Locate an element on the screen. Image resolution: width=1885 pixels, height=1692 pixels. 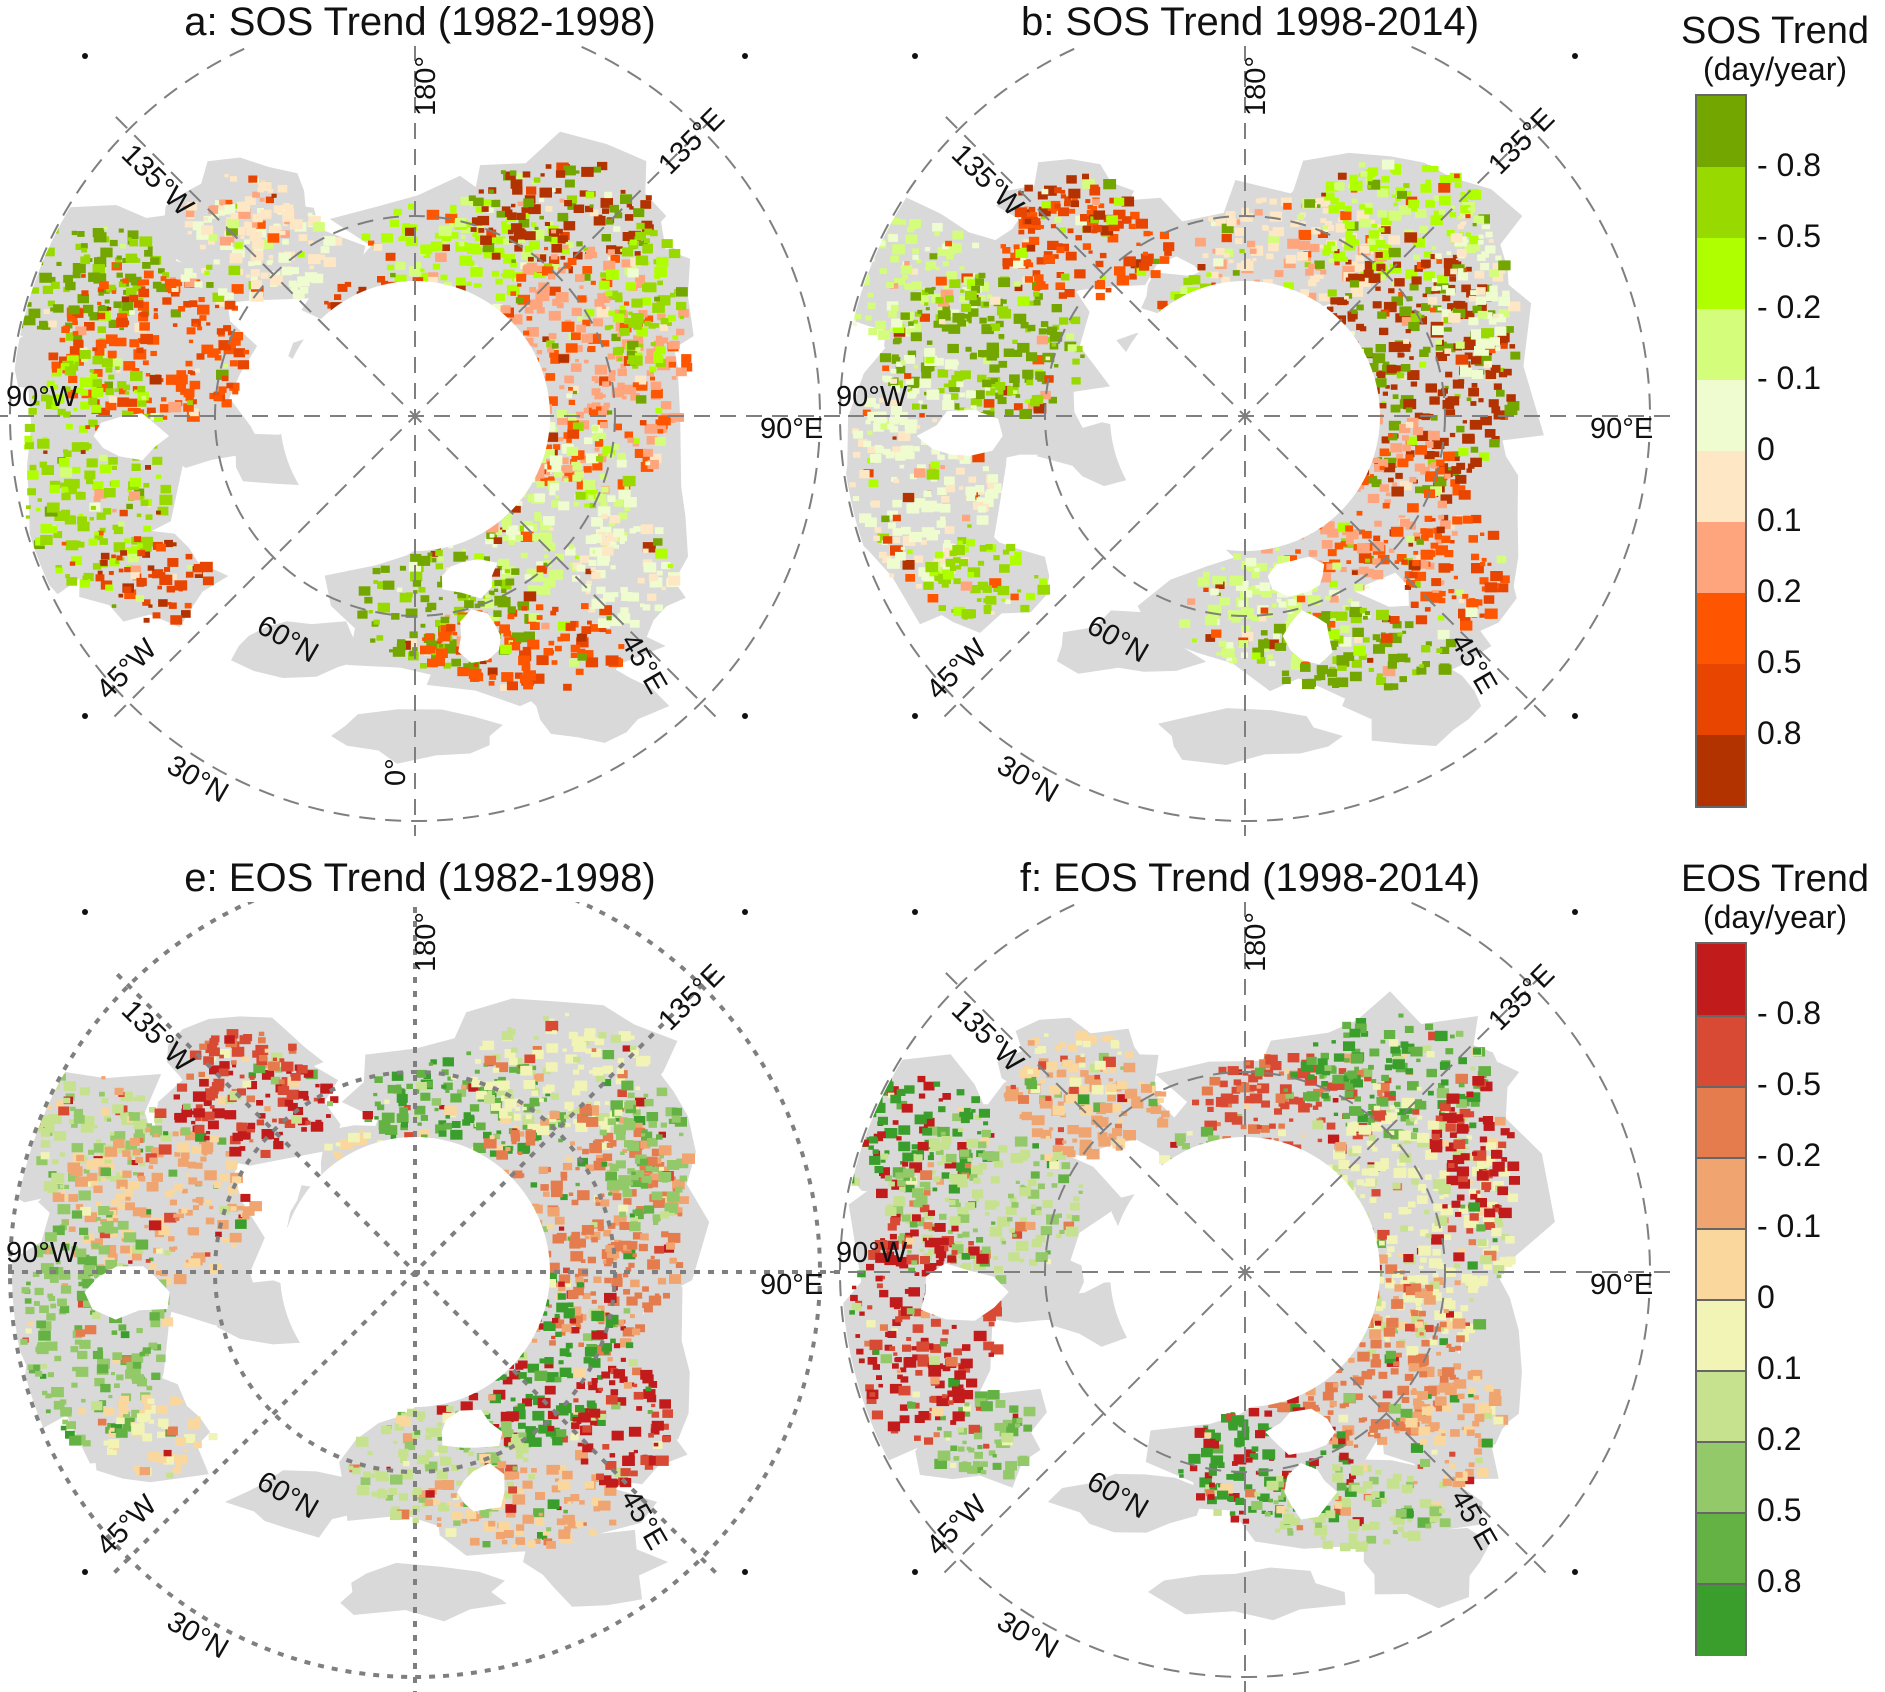
label-0: 0° is located at coordinates (396, 772).